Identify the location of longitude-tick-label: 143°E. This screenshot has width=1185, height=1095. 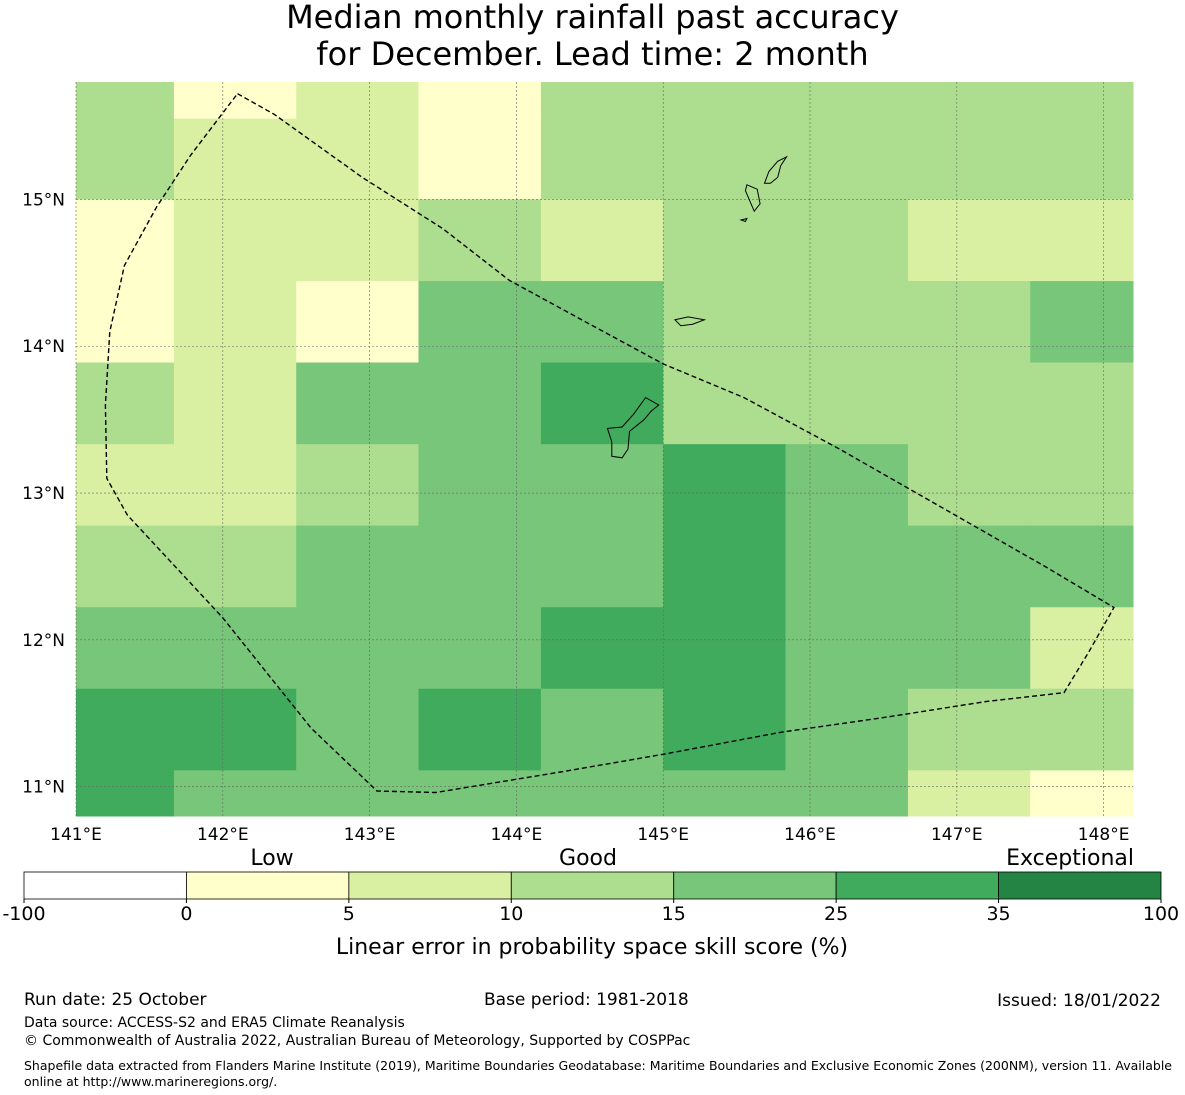
(370, 835).